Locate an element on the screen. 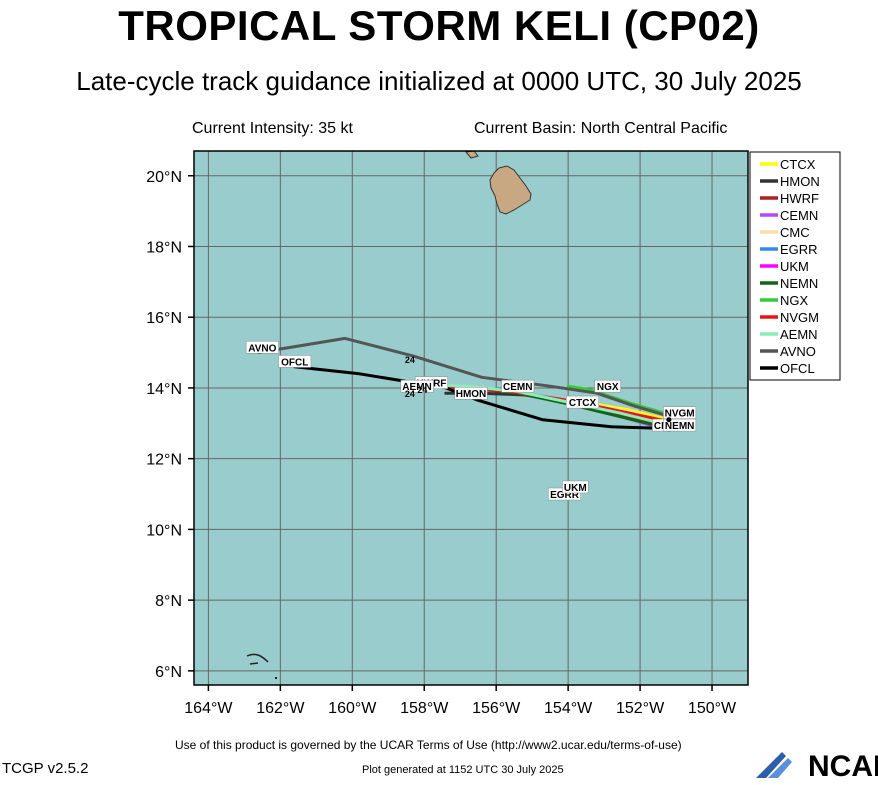  y-tick-label: 6°N is located at coordinates (168, 672).